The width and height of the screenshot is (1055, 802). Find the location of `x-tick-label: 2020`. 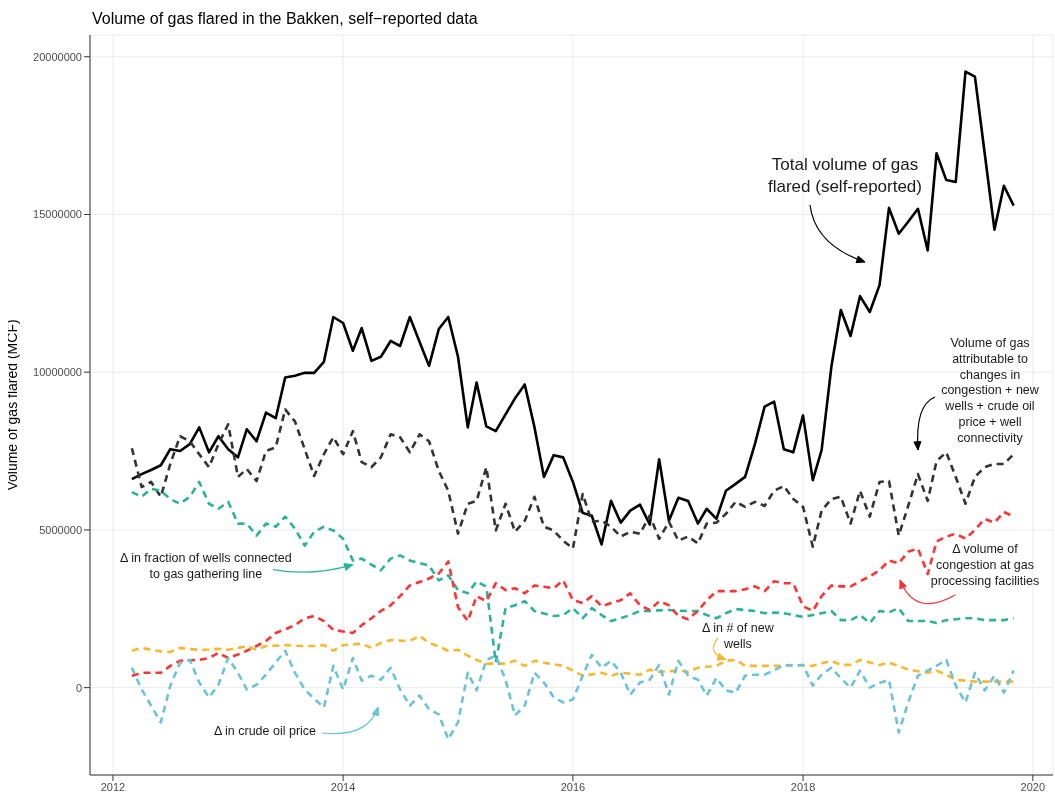

x-tick-label: 2020 is located at coordinates (1033, 786).